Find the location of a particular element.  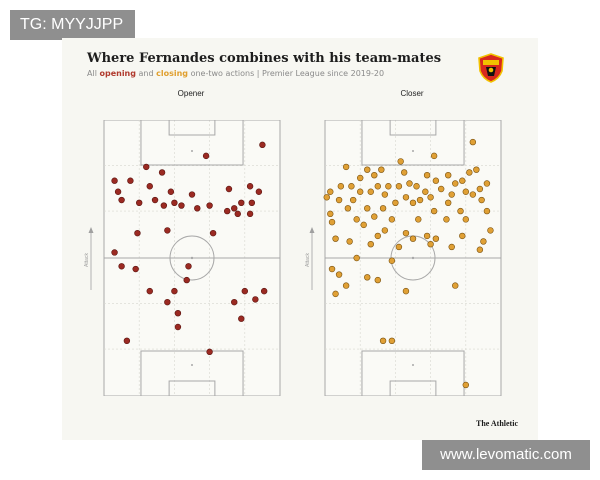

subtitle-opening-word: opening is located at coordinates (117, 73).